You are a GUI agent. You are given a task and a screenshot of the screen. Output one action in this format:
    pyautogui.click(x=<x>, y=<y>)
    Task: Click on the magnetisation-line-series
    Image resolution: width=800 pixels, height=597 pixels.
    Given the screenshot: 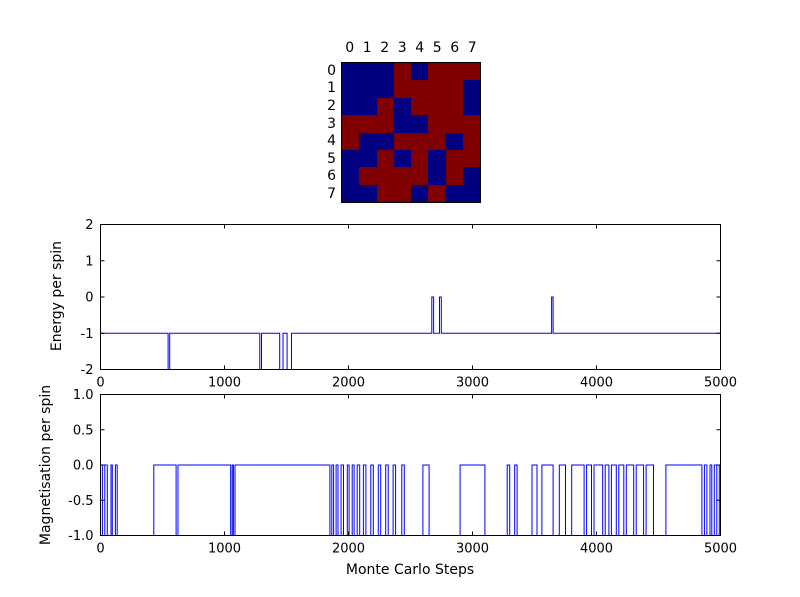 What is the action you would take?
    pyautogui.click(x=410, y=500)
    